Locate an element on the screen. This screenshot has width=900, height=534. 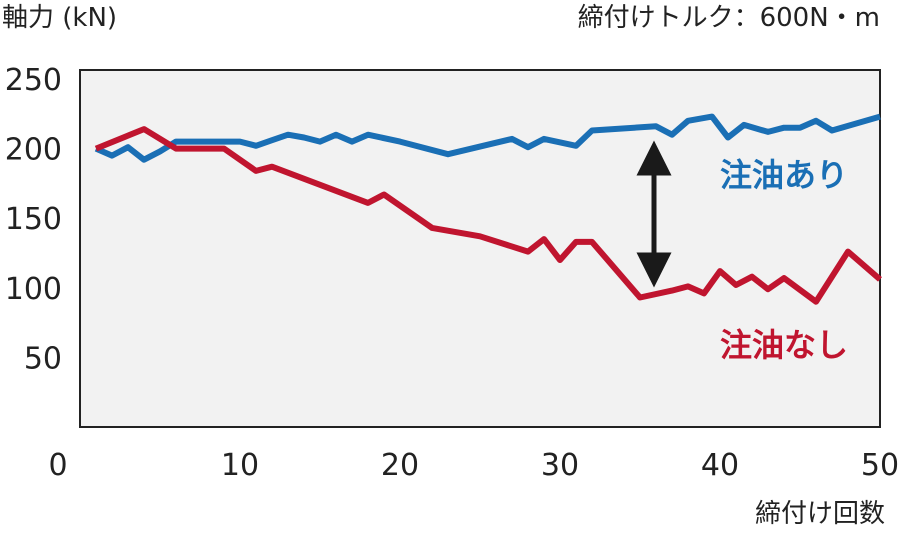
y-tick-label: 50 is located at coordinates (43, 358).